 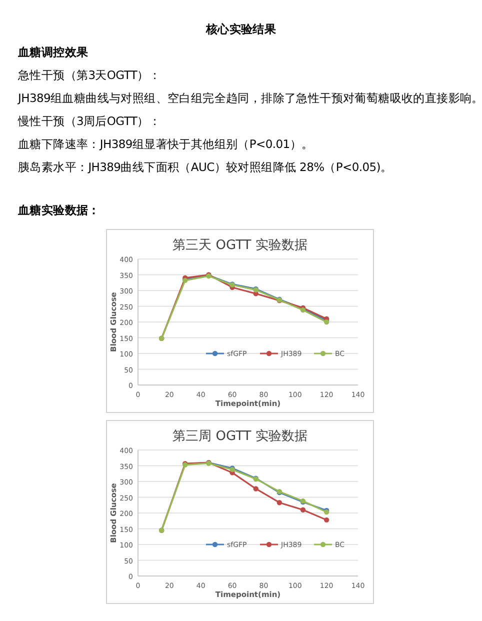 What do you see at coordinates (240, 436) in the screenshot?
I see `chart-title: 第三周 OGTT 实验数据` at bounding box center [240, 436].